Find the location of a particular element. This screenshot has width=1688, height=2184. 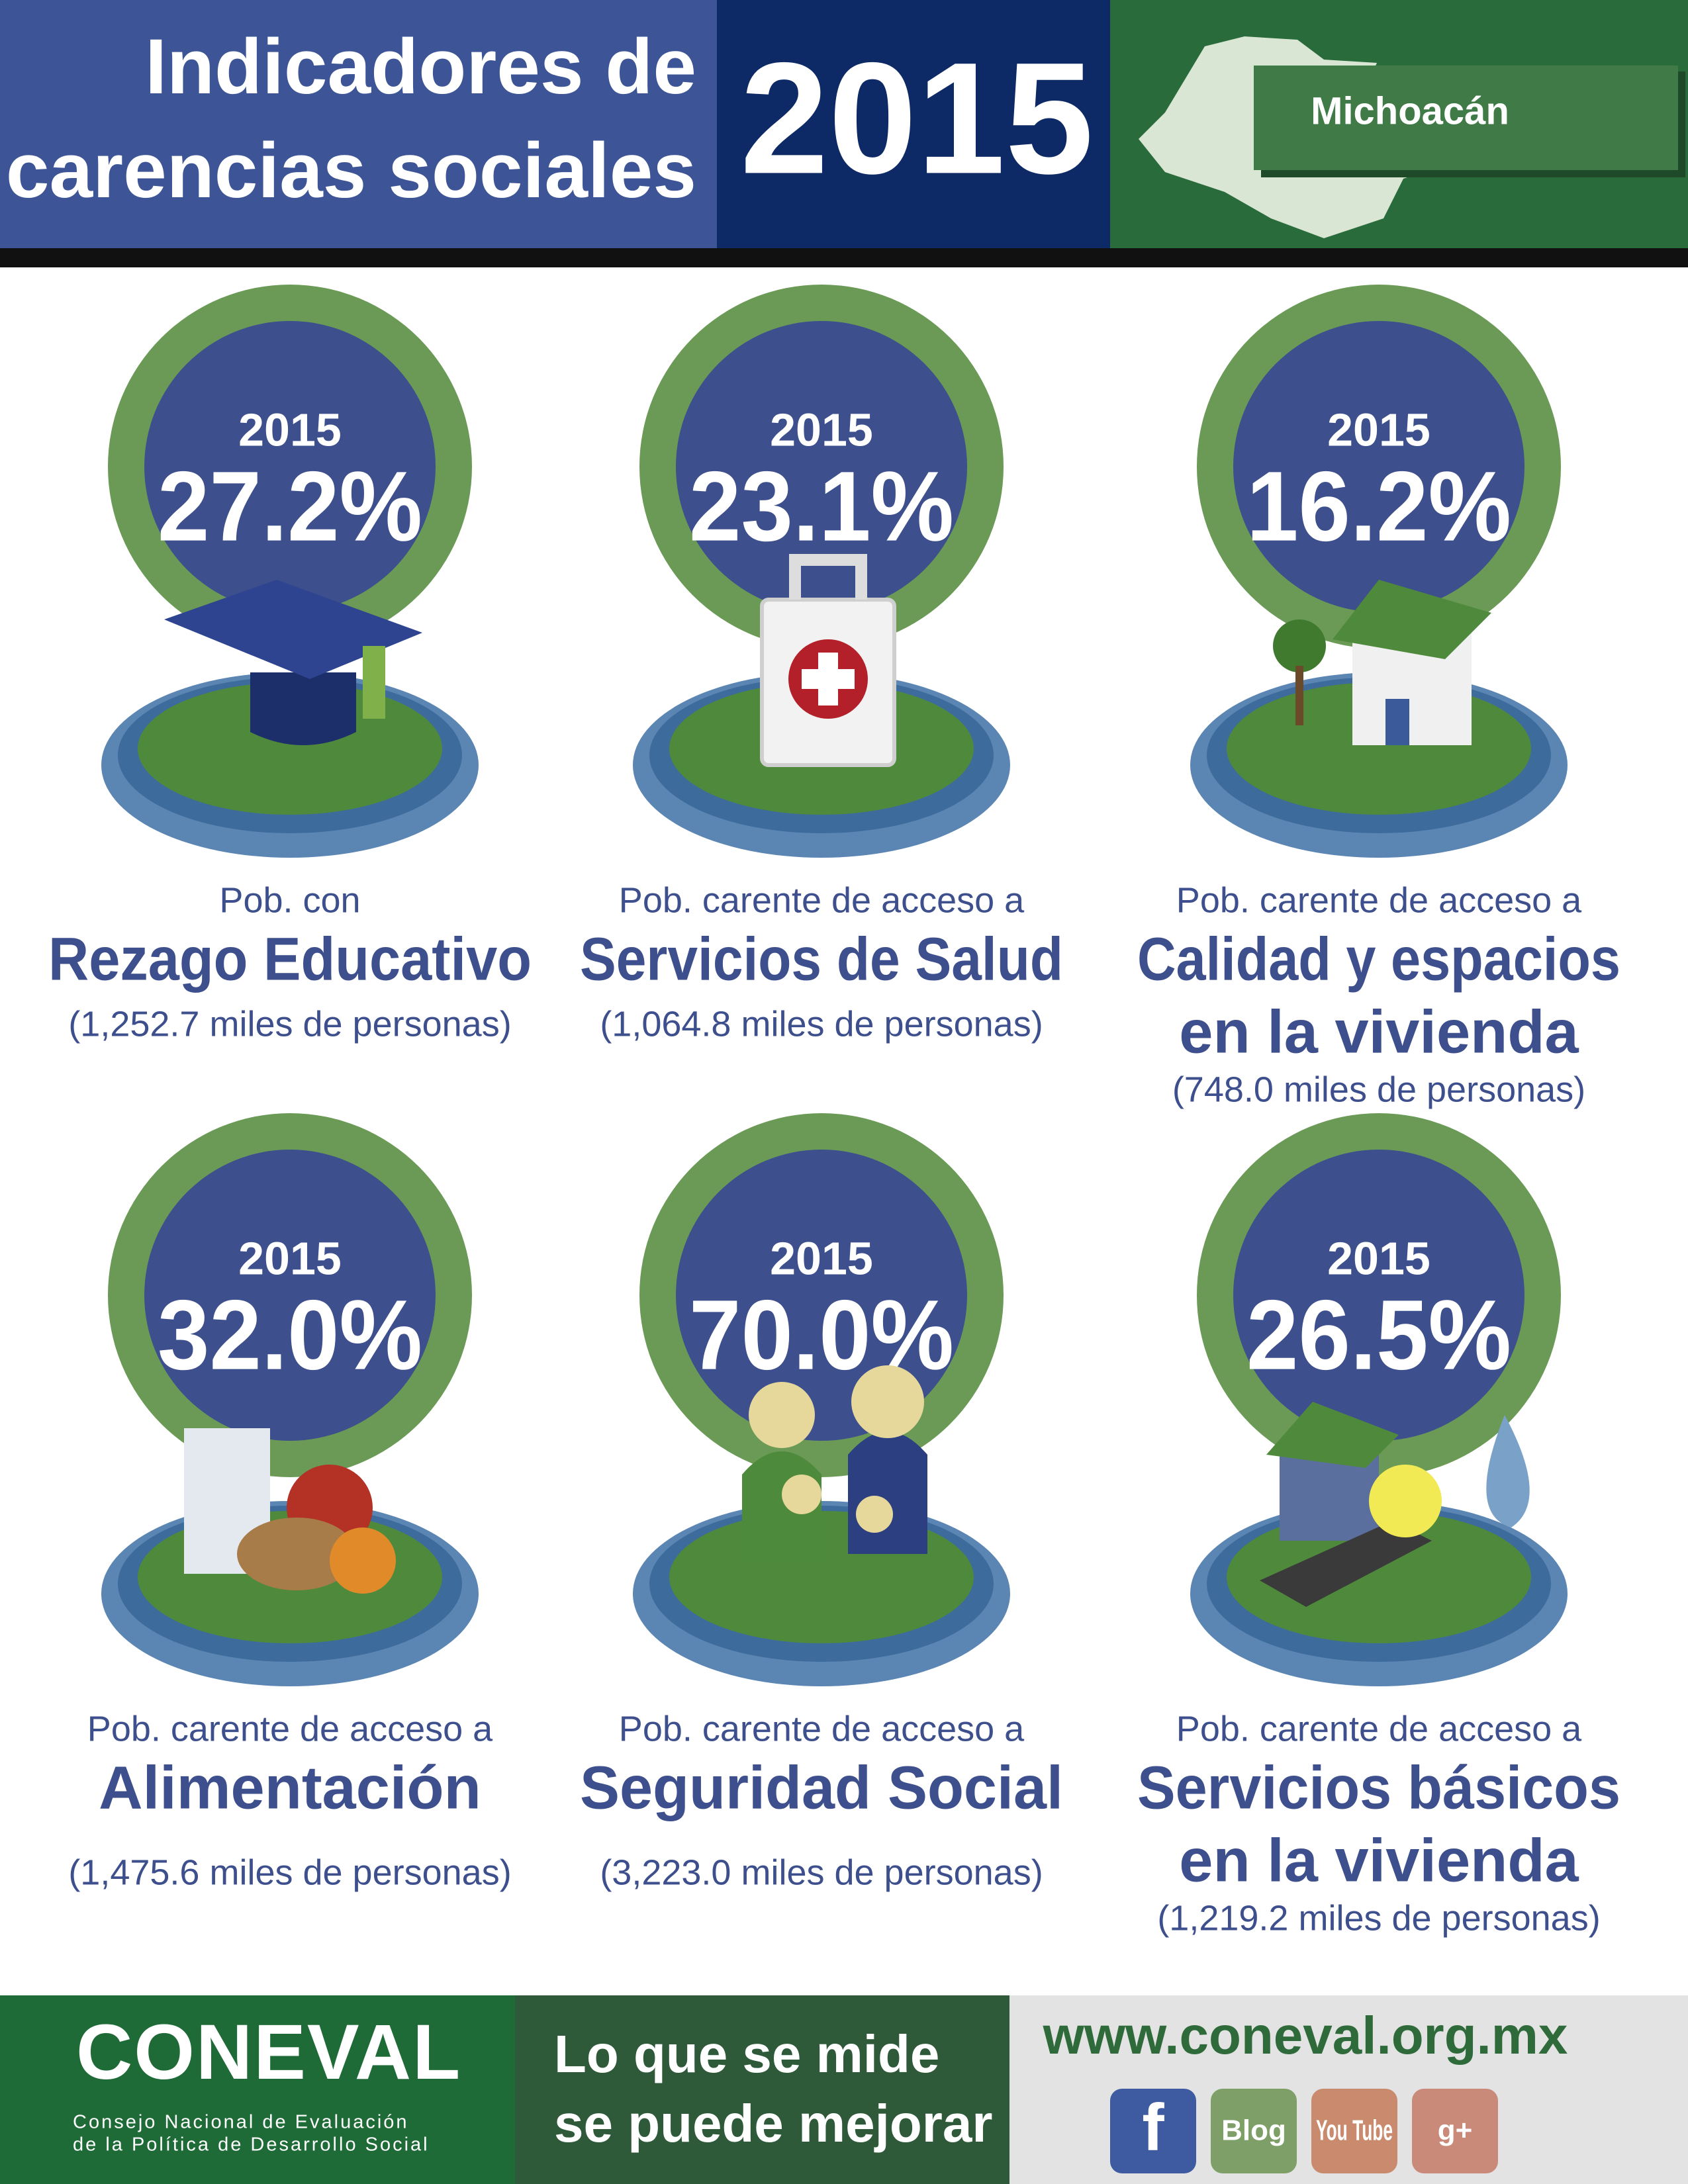

social-icon-label: Blog is located at coordinates (1253, 2131).